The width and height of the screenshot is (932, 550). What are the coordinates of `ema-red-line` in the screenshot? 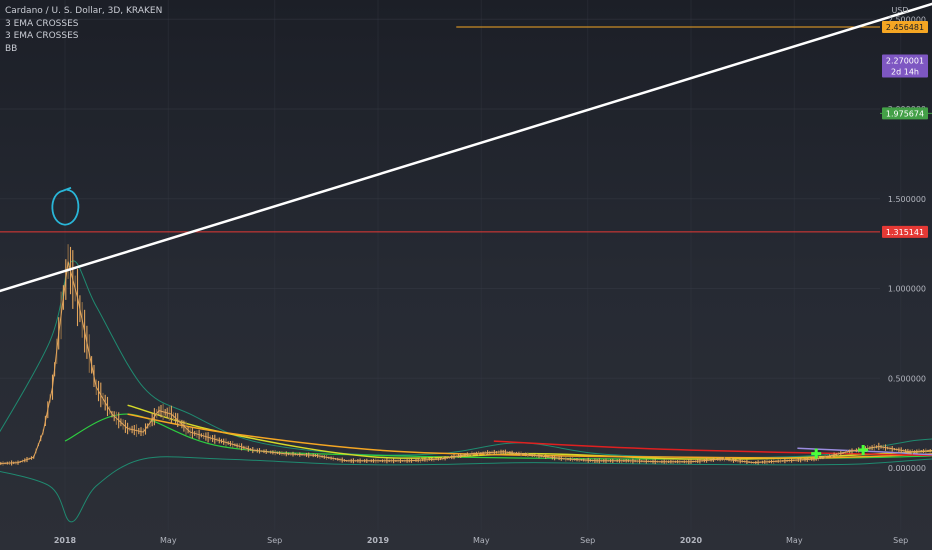 It's located at (712, 448).